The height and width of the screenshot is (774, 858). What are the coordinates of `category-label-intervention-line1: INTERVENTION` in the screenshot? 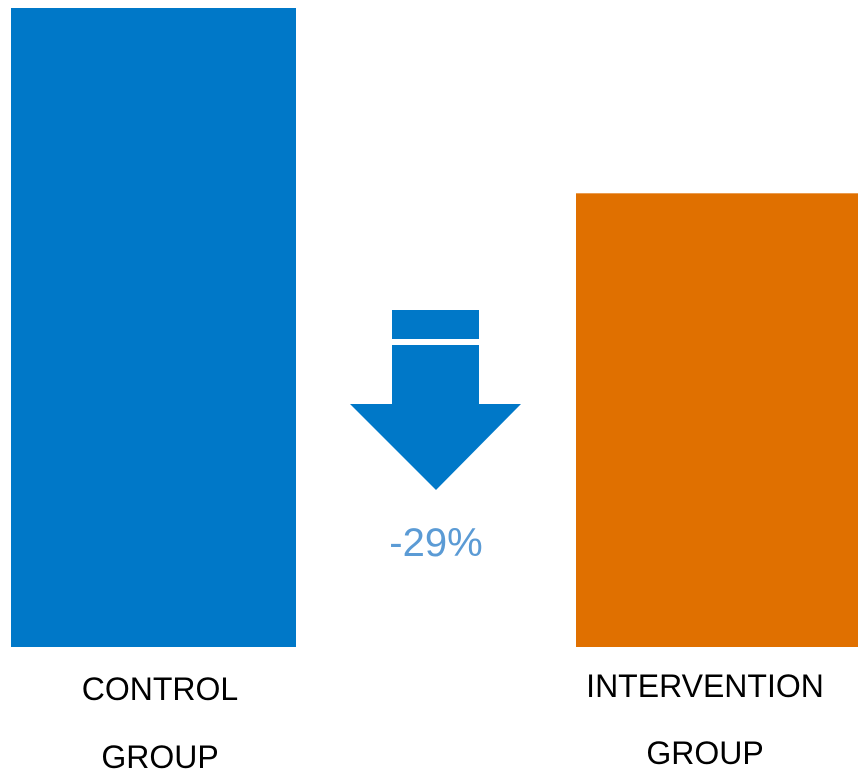 It's located at (705, 686).